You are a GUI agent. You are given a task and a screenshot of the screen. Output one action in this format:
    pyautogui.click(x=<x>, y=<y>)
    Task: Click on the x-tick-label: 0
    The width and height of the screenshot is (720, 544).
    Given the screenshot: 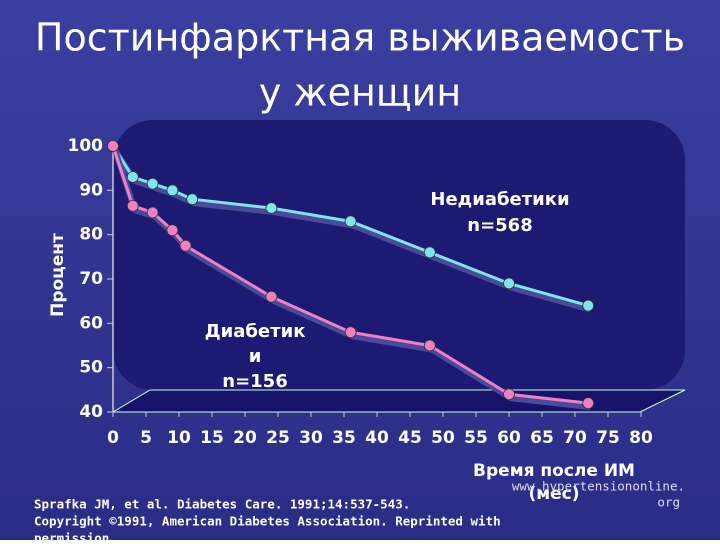 What is the action you would take?
    pyautogui.click(x=113, y=438)
    